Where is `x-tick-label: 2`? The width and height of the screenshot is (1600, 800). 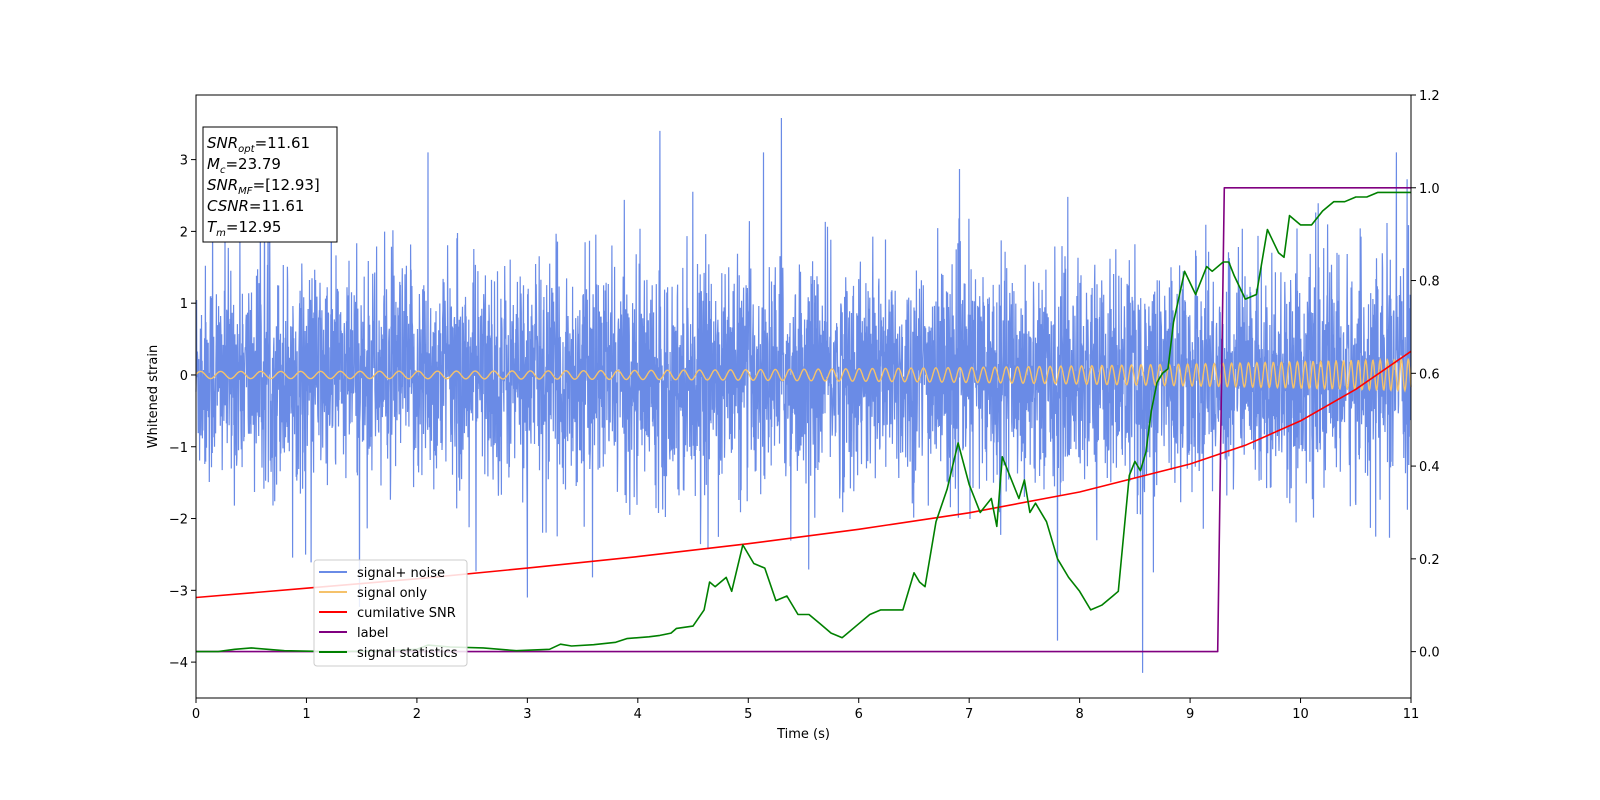 x-tick-label: 2 is located at coordinates (417, 714).